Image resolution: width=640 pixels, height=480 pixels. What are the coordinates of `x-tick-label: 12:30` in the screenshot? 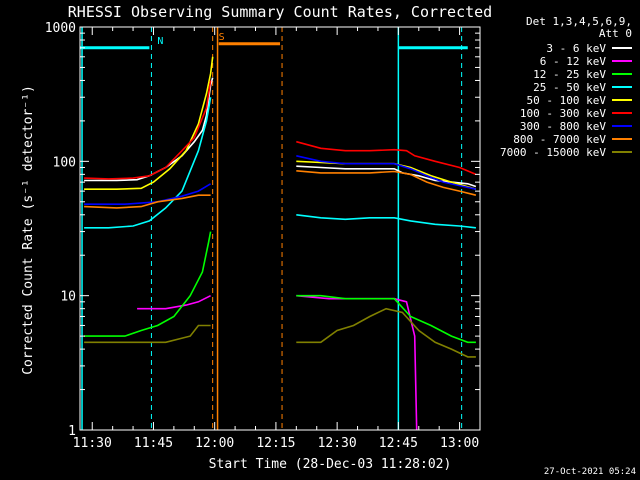 It's located at (337, 443).